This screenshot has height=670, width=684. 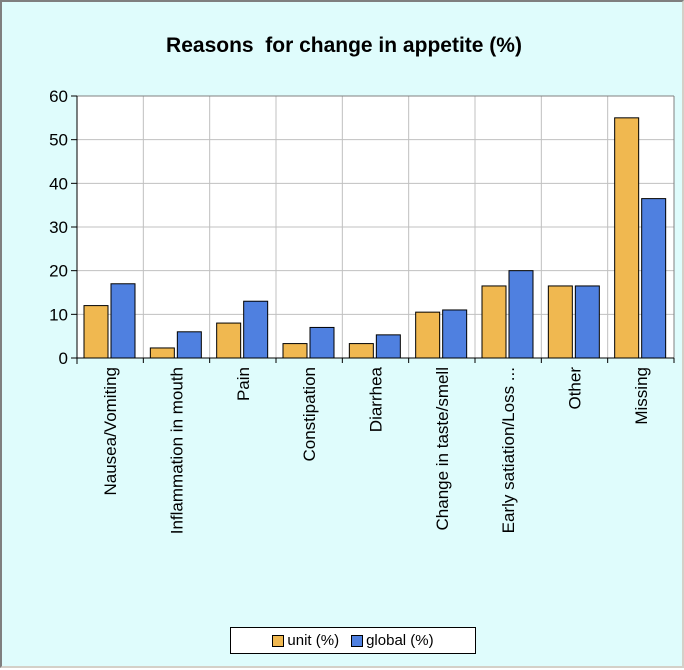 What do you see at coordinates (58, 183) in the screenshot?
I see `y-tick-label: 40` at bounding box center [58, 183].